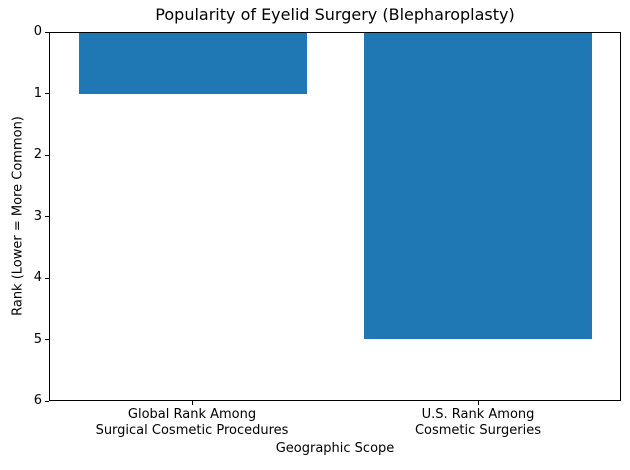  What do you see at coordinates (478, 422) in the screenshot?
I see `x-tick-label: U.S. Rank Among Cosmetic Surgeries` at bounding box center [478, 422].